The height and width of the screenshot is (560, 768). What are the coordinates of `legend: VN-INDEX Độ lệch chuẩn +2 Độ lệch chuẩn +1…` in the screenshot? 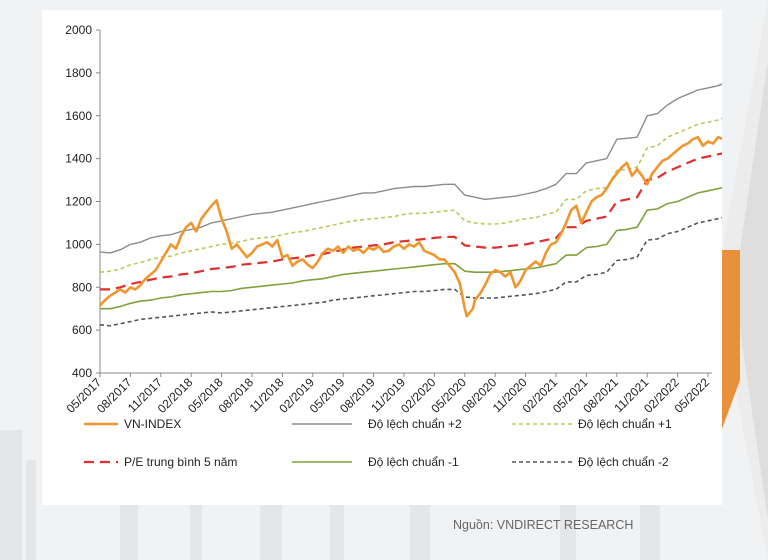 It's located at (378, 443).